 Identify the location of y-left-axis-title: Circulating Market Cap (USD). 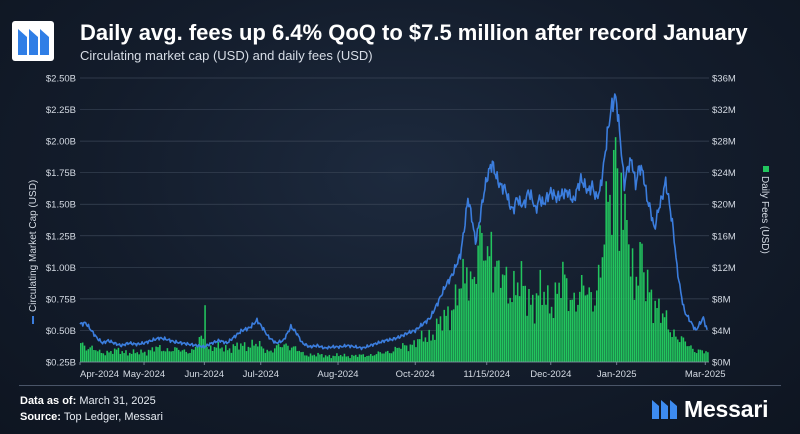
(33, 252).